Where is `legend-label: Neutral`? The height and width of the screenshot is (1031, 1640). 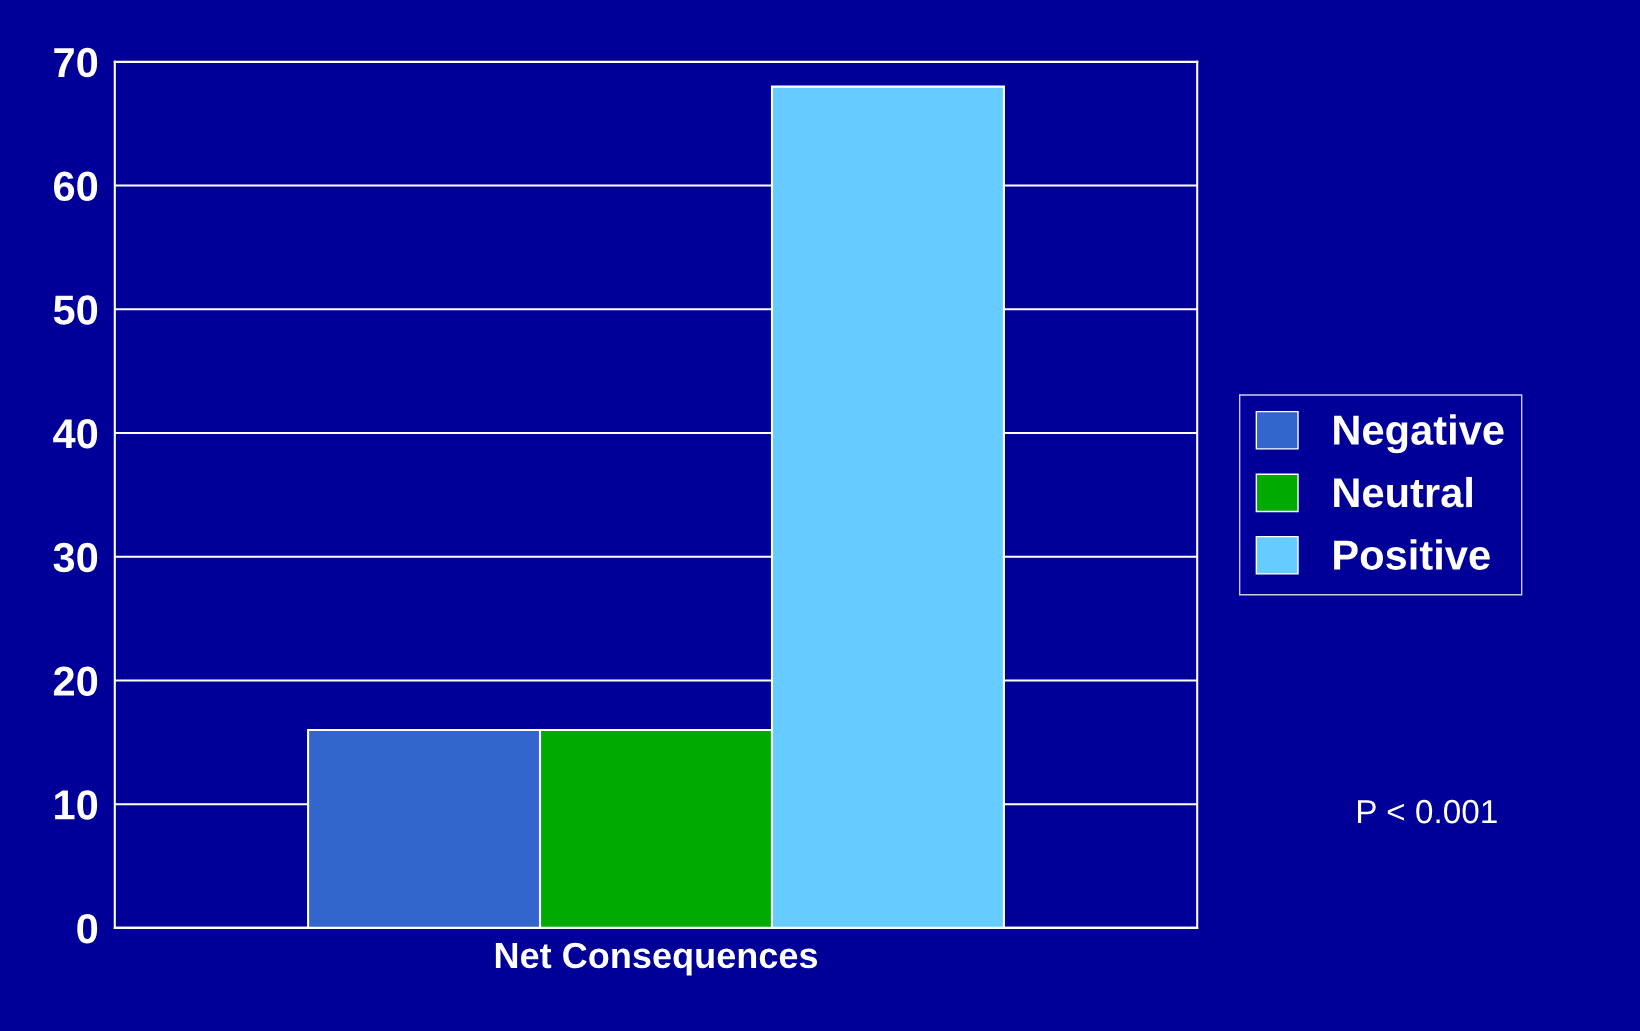 legend-label: Neutral is located at coordinates (1403, 492).